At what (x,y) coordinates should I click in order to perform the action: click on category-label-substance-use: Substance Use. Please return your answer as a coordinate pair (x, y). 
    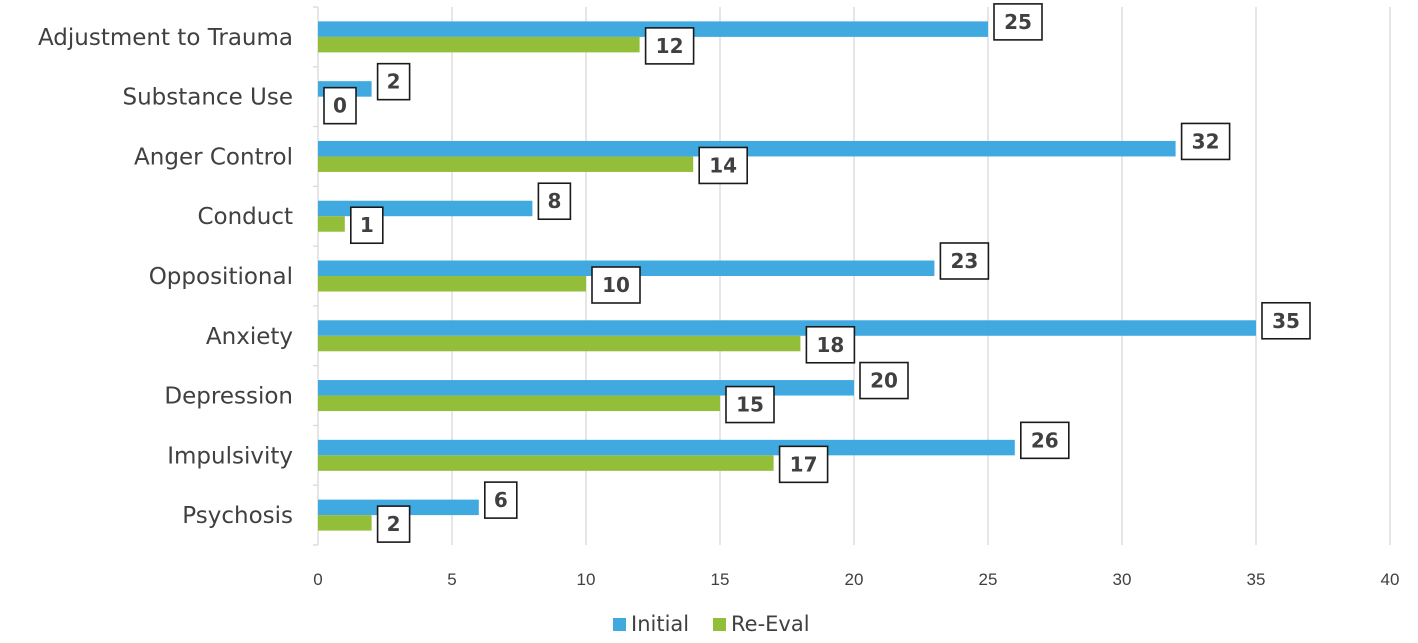
    Looking at the image, I should click on (207, 98).